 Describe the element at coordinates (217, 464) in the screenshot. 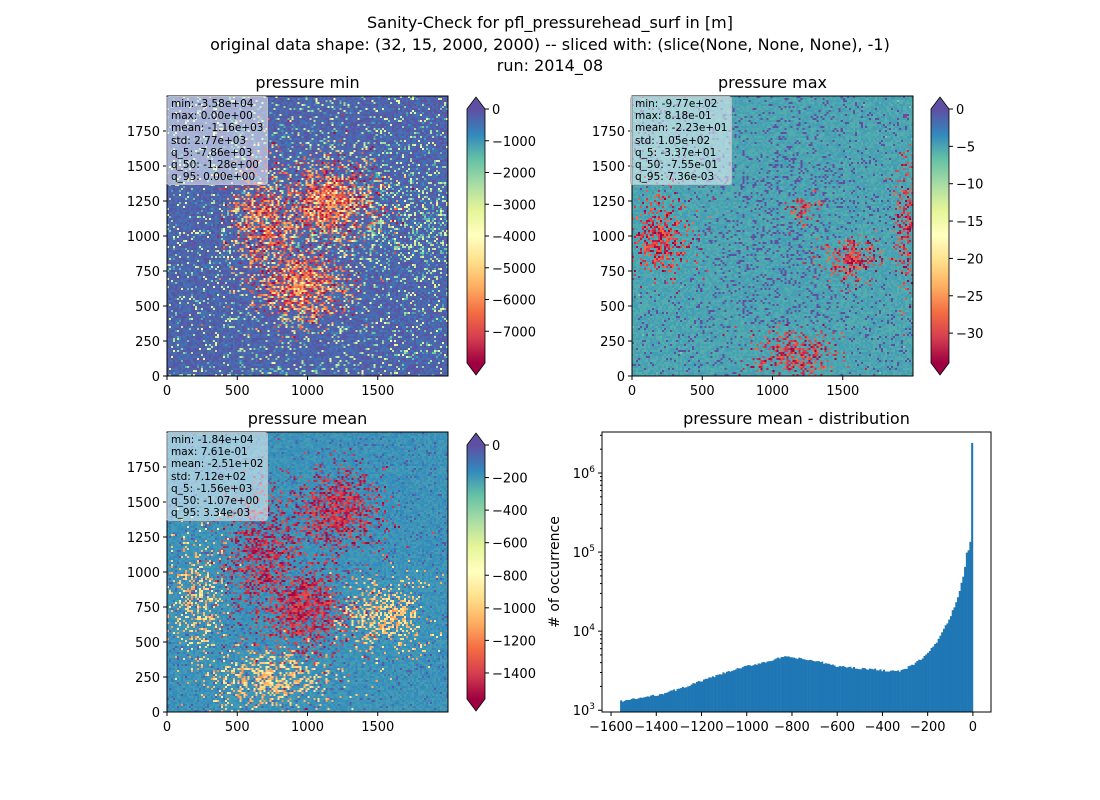

I see `stat-mean: mean: -2.51e+02` at that location.